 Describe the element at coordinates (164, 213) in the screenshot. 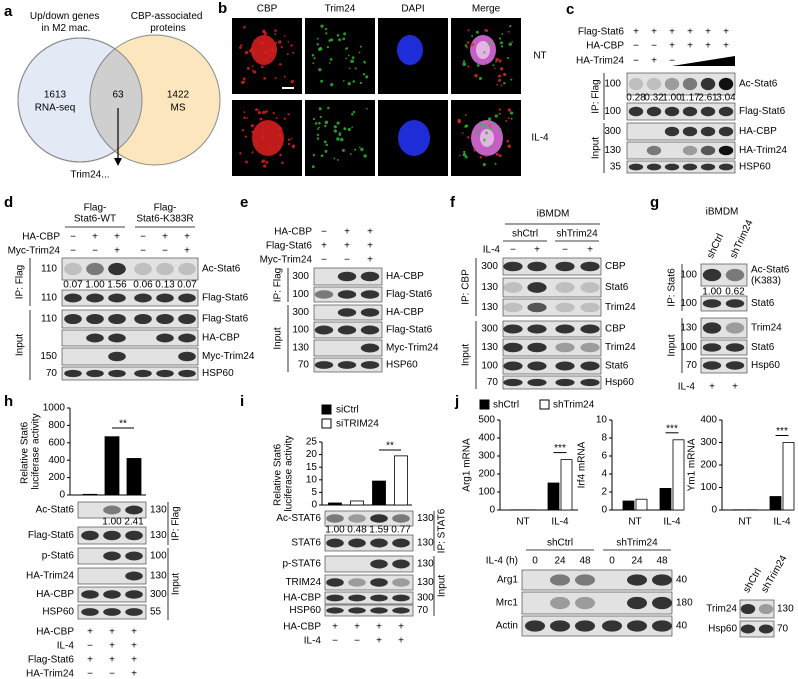

I see `construct-label: Flag-Stat6-K383R` at that location.